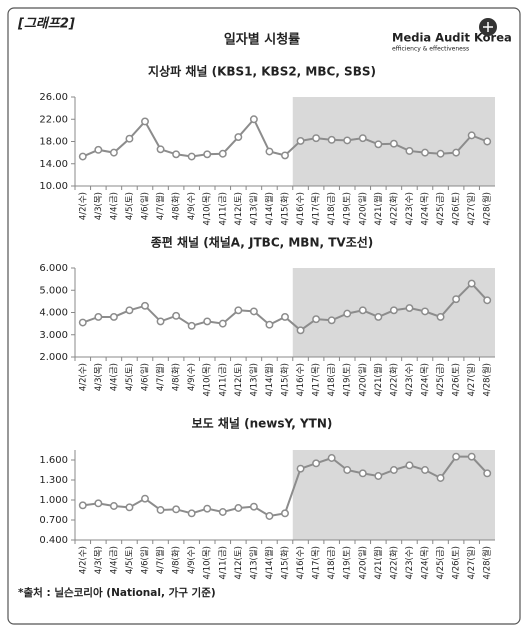  Describe the element at coordinates (363, 563) in the screenshot. I see `x-tick-label: 4/20(일)` at that location.